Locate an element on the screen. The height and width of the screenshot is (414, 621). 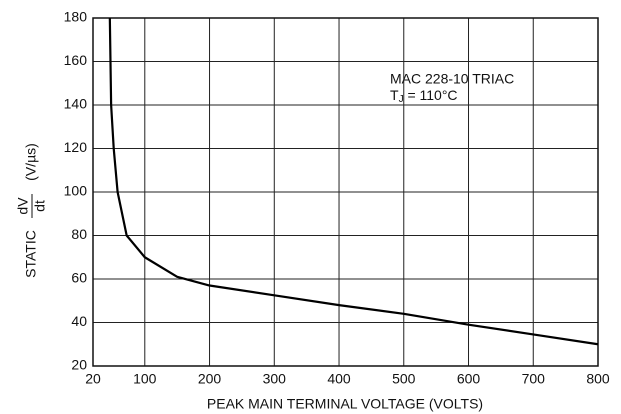
y-tick-label: 80 is located at coordinates (79, 234).